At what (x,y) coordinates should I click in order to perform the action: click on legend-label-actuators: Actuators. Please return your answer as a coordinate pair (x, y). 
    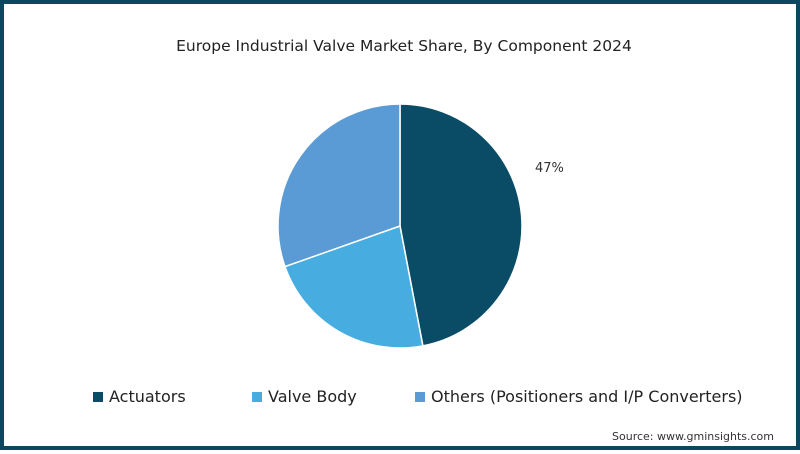
    Looking at the image, I should click on (147, 396).